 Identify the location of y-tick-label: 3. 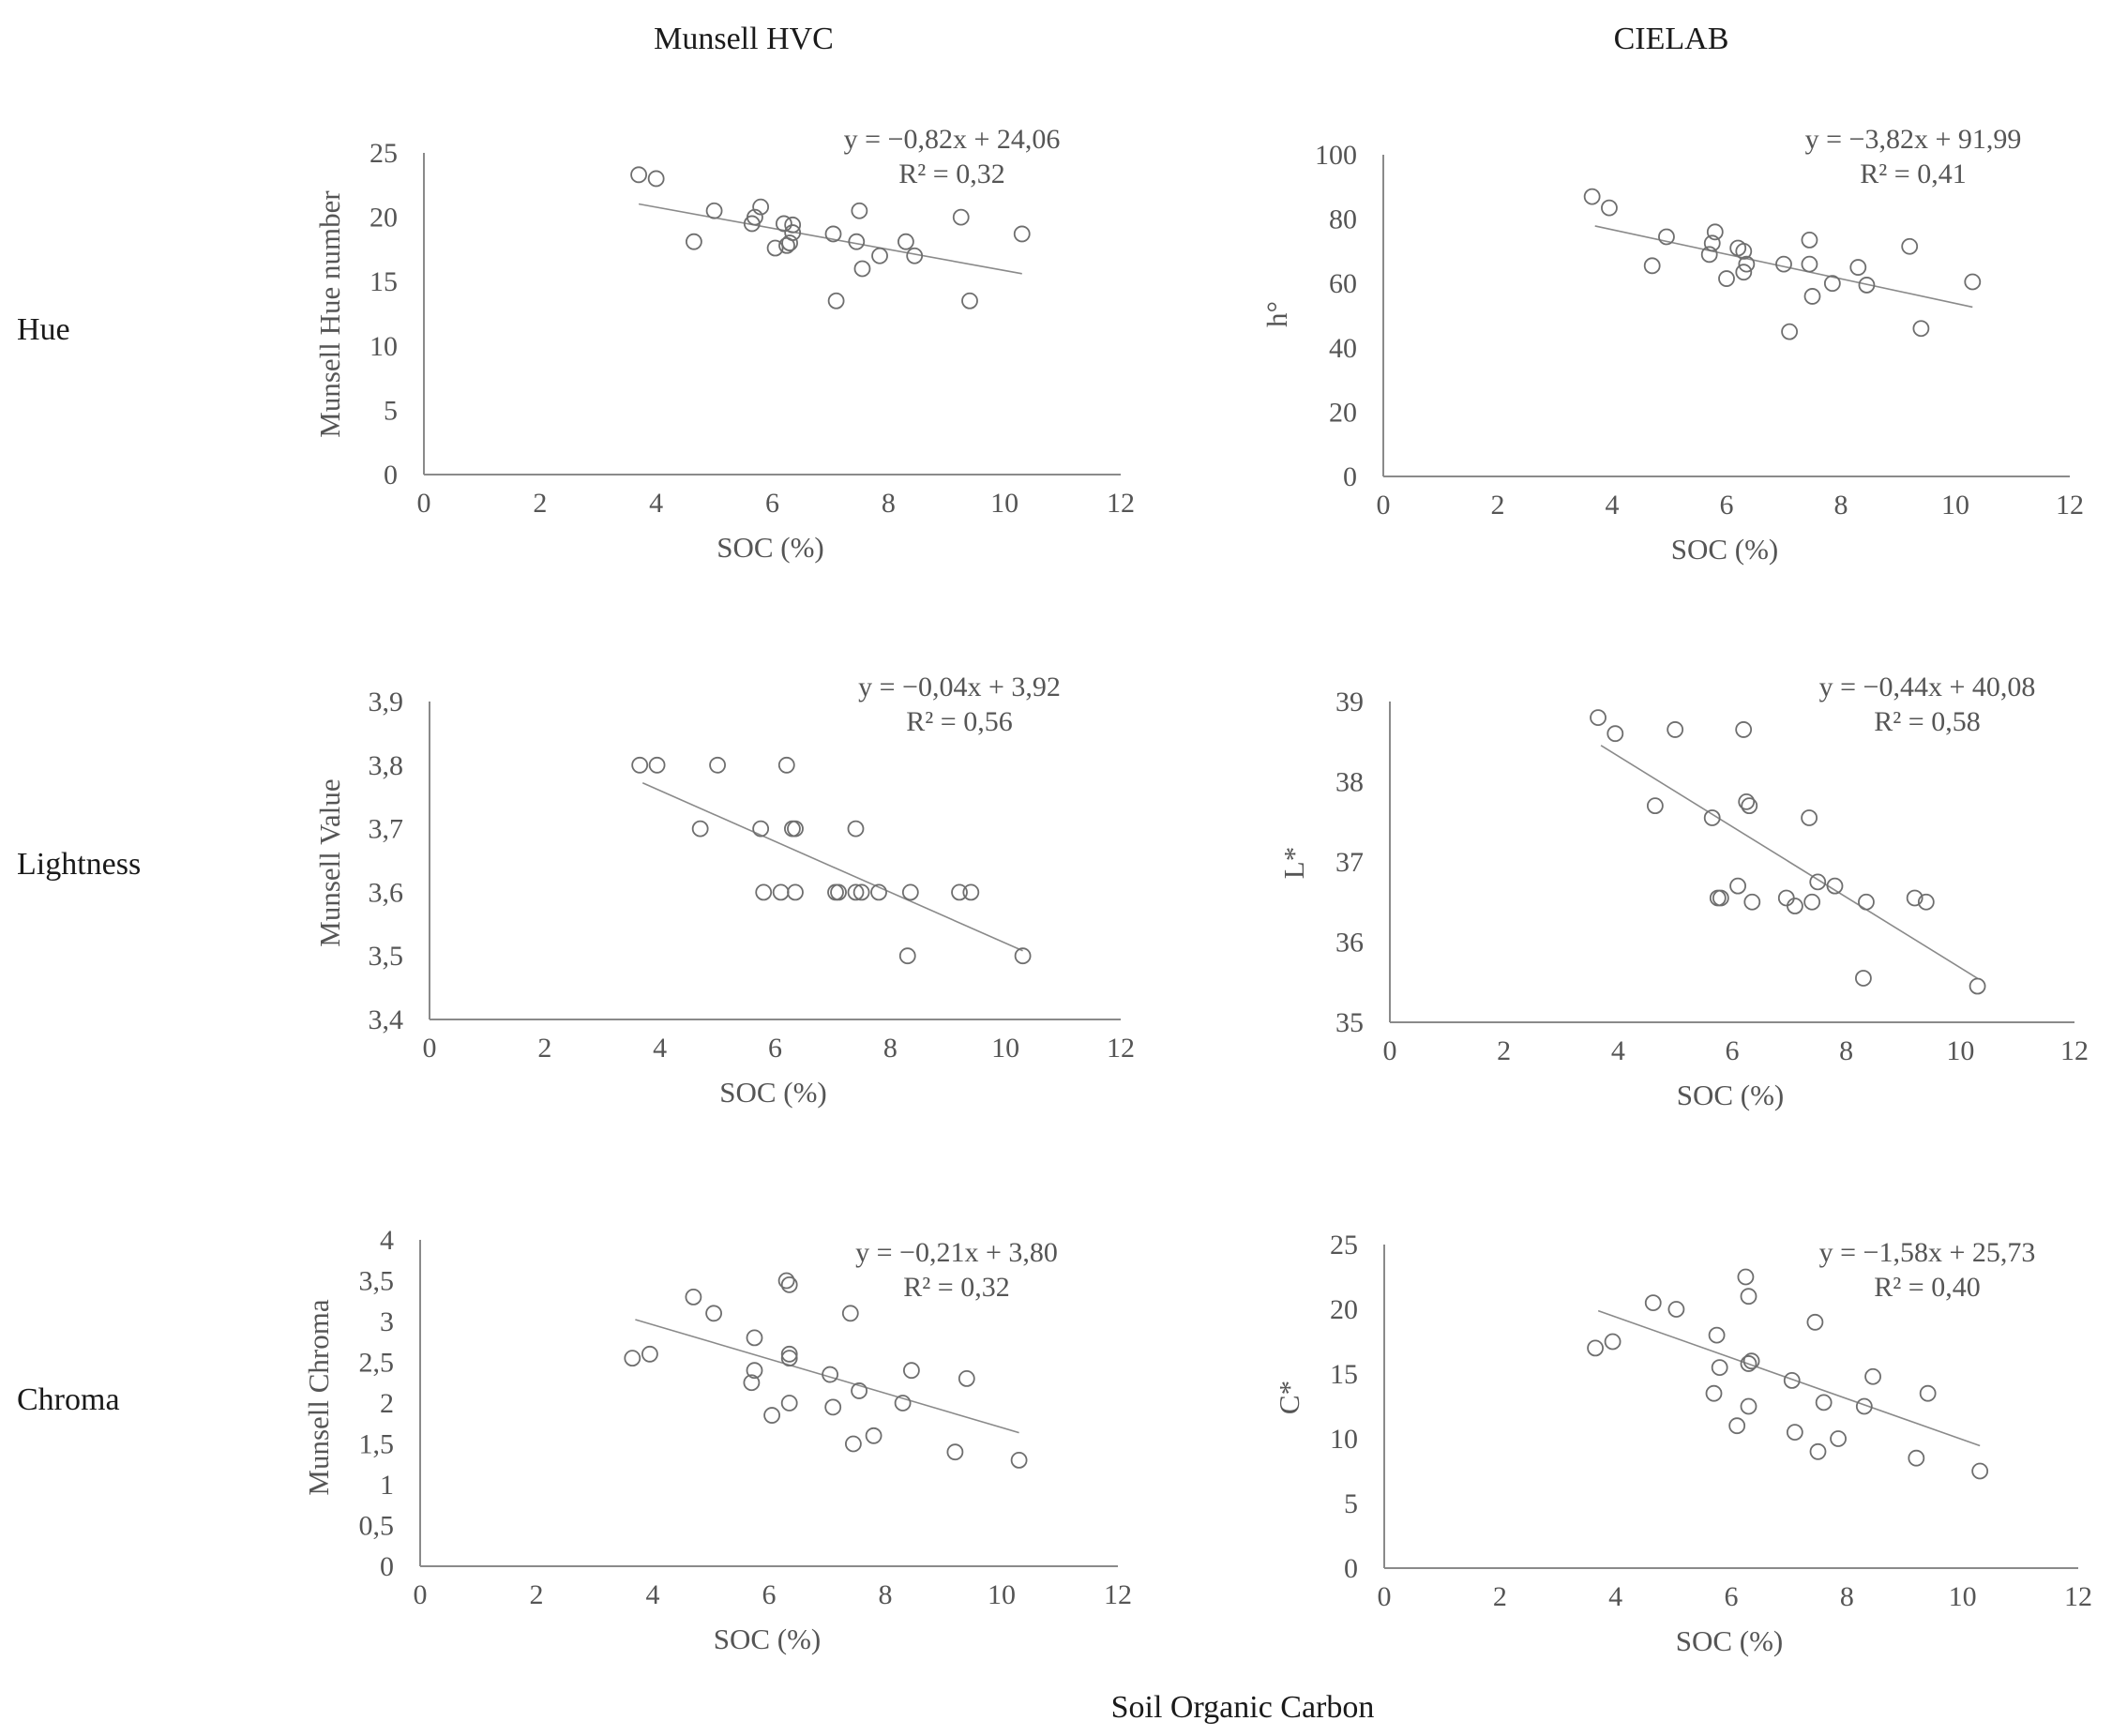
(387, 1321).